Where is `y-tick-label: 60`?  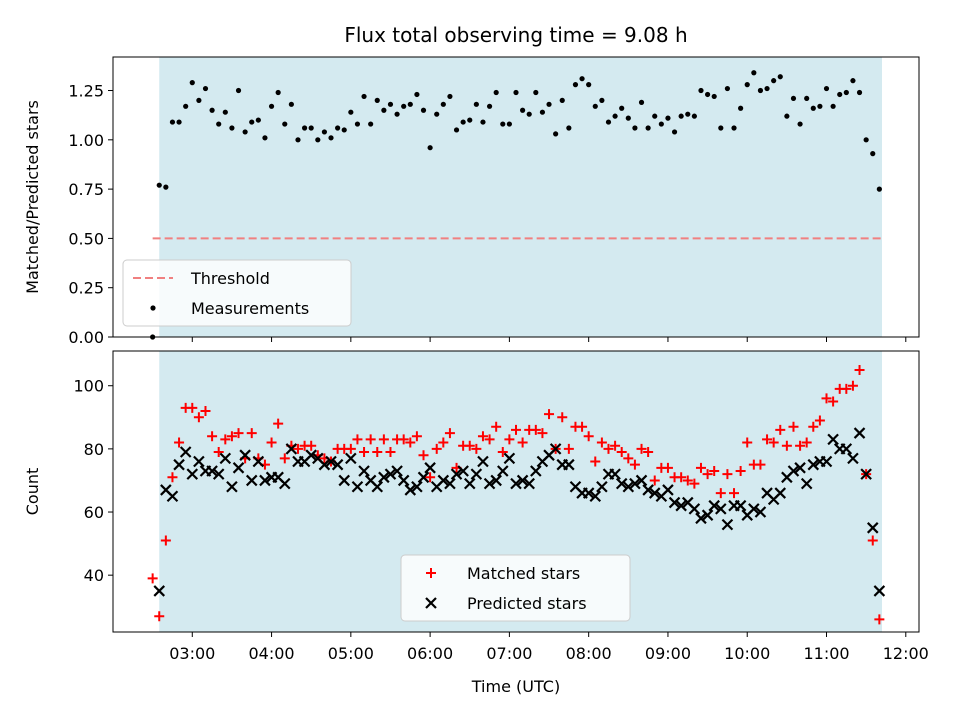
y-tick-label: 60 is located at coordinates (94, 512).